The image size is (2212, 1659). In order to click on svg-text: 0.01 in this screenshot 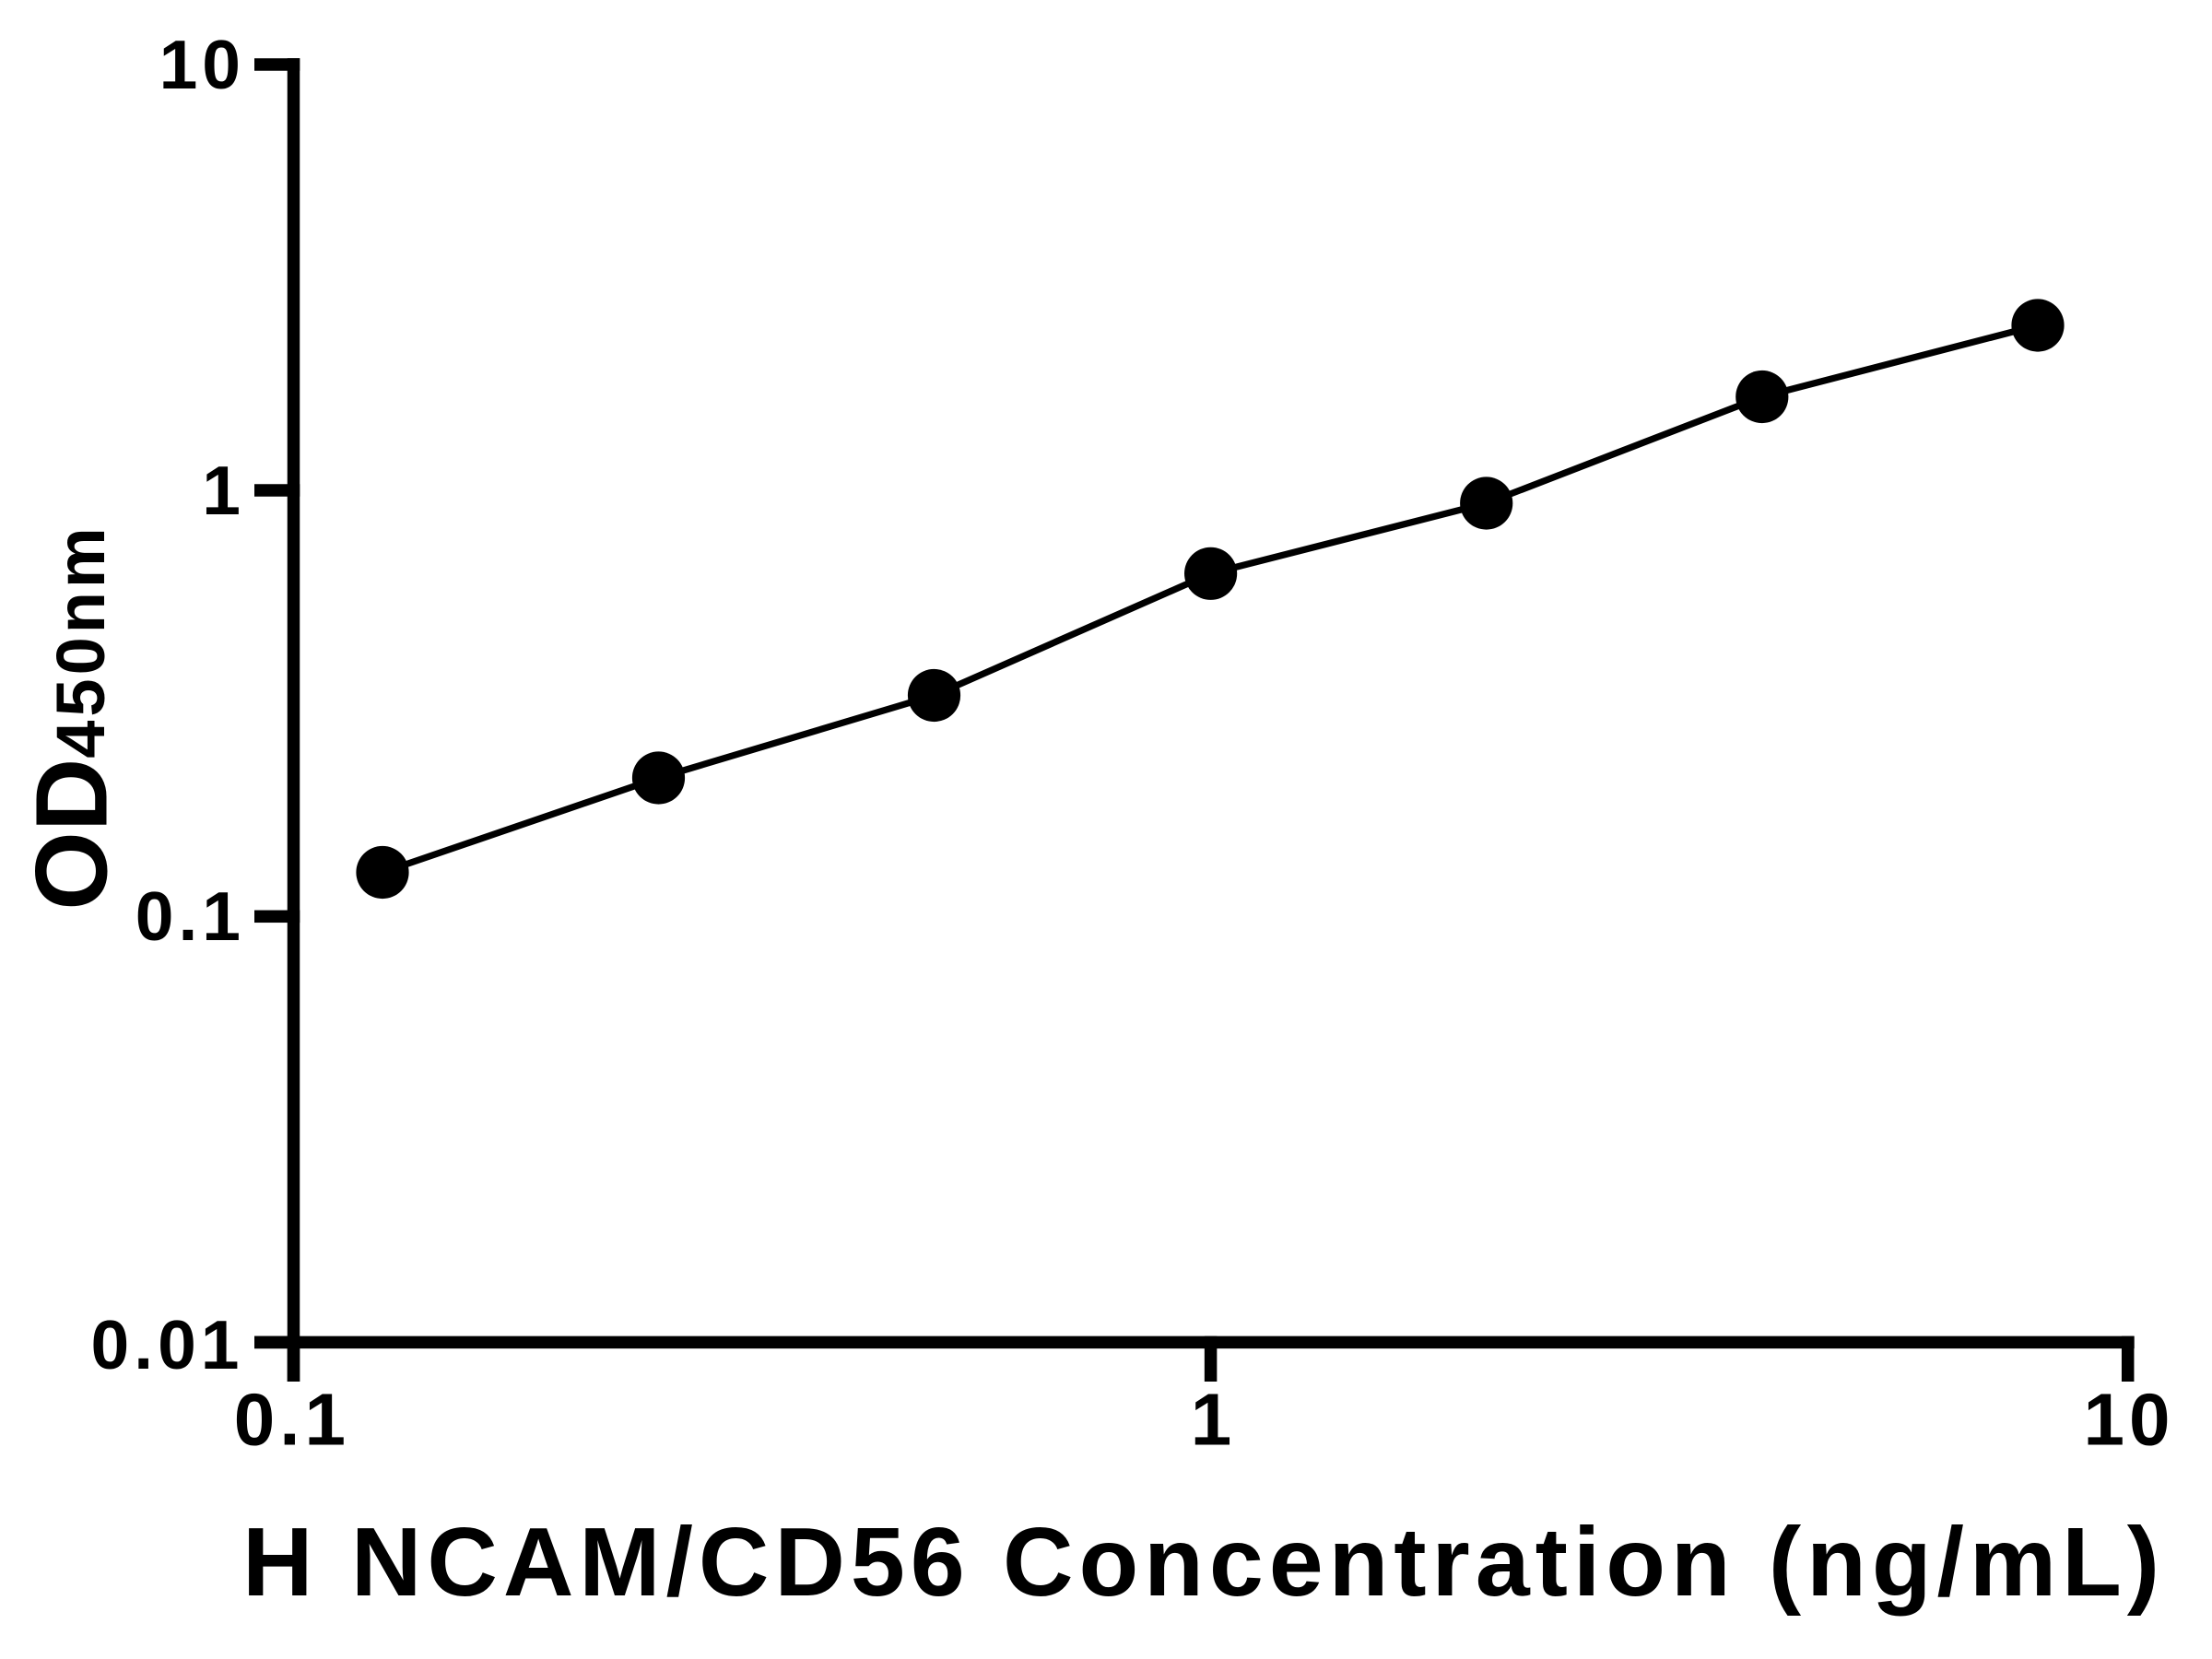, I will do `click(167, 1344)`.